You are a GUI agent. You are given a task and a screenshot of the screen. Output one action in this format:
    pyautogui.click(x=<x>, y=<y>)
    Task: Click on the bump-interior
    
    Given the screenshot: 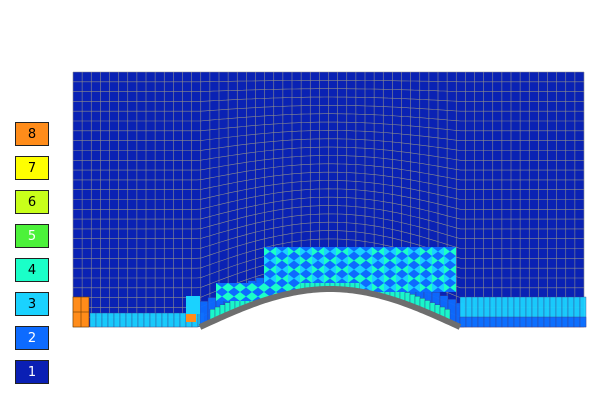 What is the action you would take?
    pyautogui.click(x=330, y=308)
    